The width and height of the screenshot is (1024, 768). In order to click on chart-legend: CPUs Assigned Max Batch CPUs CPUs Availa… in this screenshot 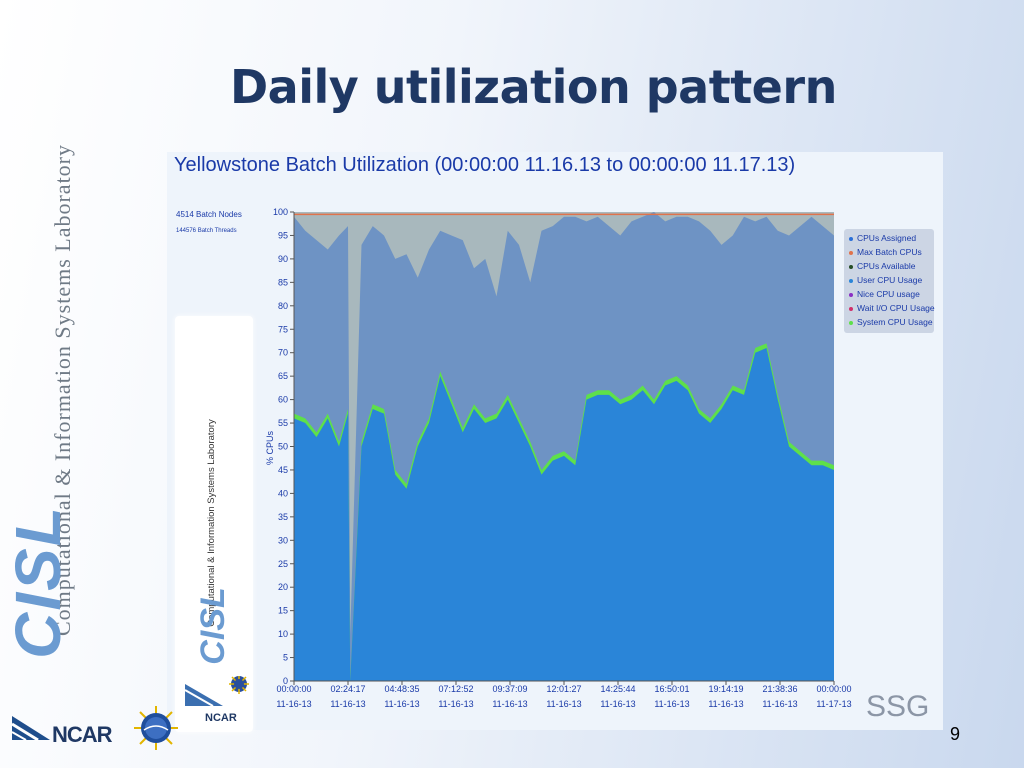, I will do `click(889, 281)`.